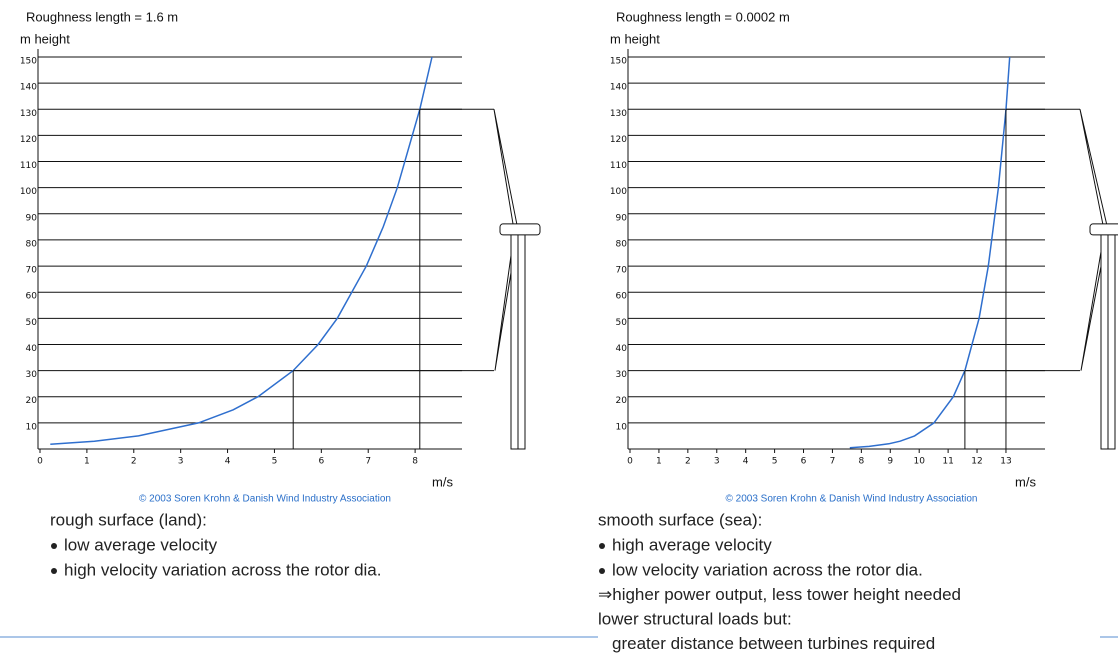 The width and height of the screenshot is (1118, 665). I want to click on note-heading: smooth surface (sea):, so click(680, 519).